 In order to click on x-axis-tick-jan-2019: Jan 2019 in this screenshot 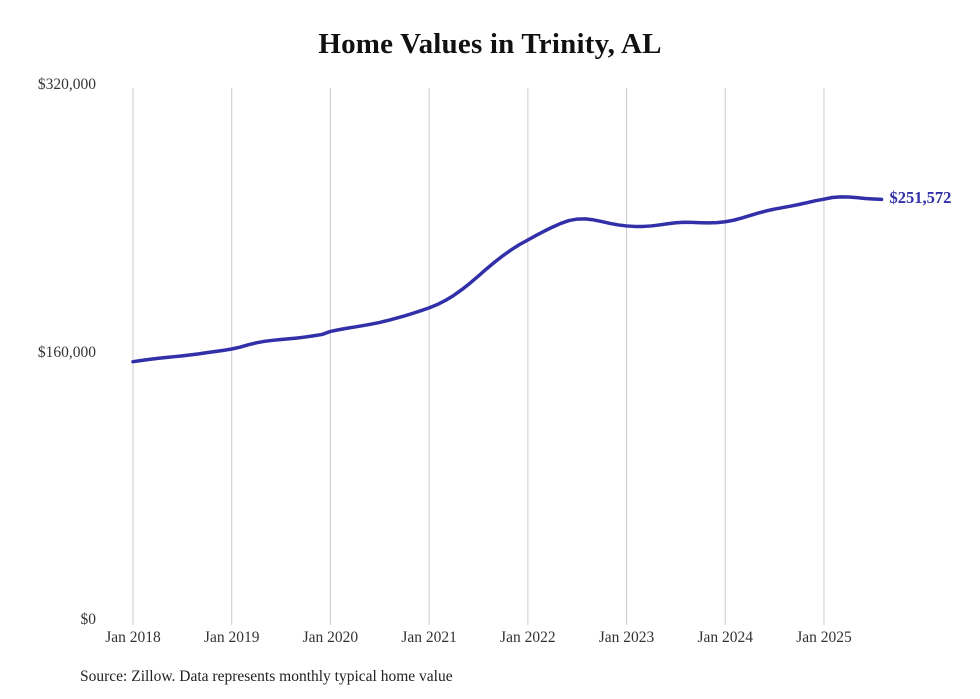, I will do `click(231, 637)`.